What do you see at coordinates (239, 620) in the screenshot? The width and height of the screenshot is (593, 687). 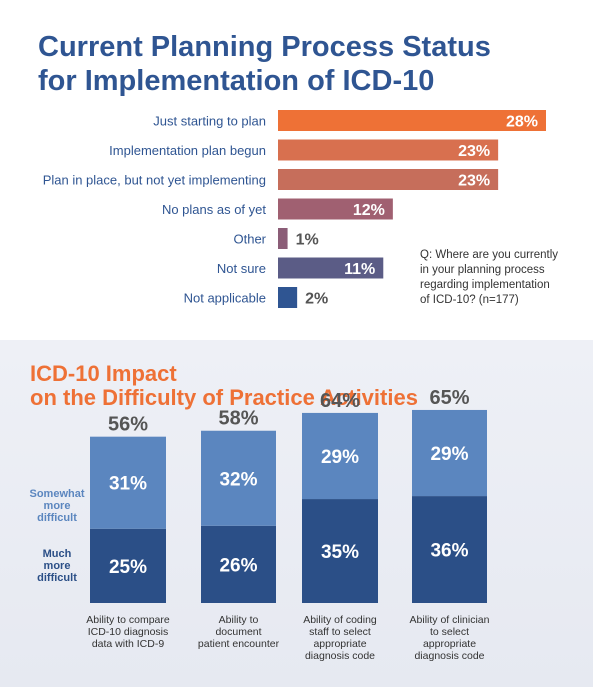 I see `category-label-line: Ability to` at bounding box center [239, 620].